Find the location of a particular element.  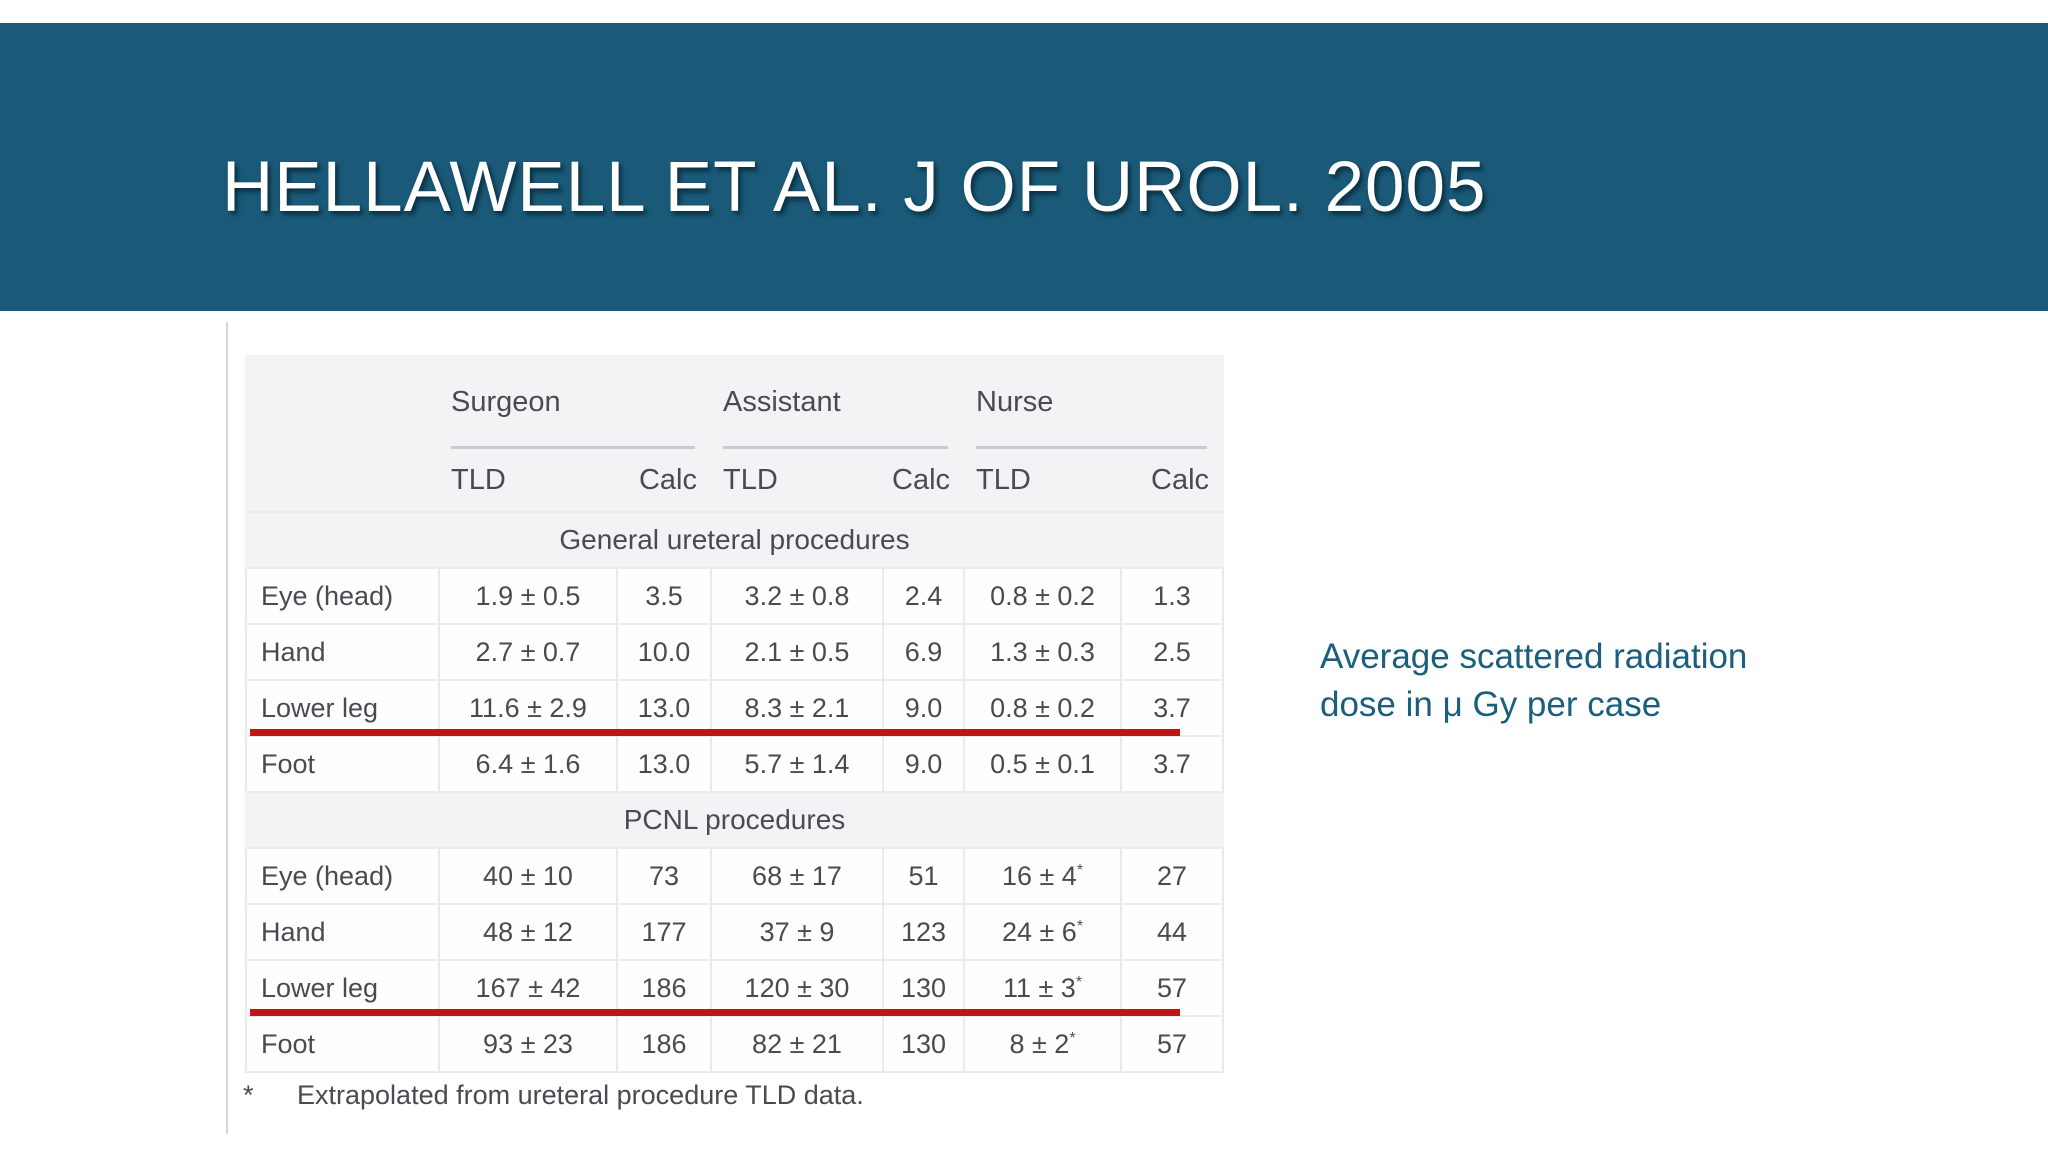

cell: 2.5 is located at coordinates (1172, 652).